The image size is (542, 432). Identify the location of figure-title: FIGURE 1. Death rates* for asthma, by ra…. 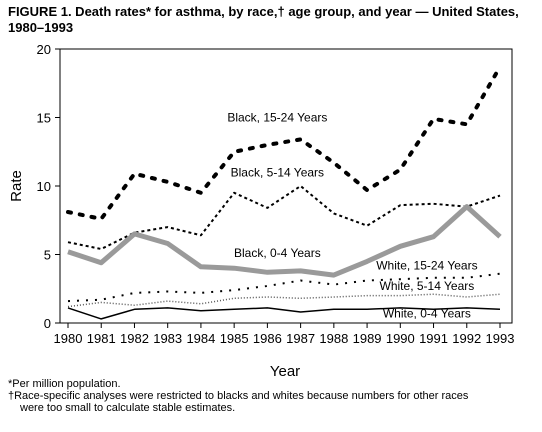
(263, 19).